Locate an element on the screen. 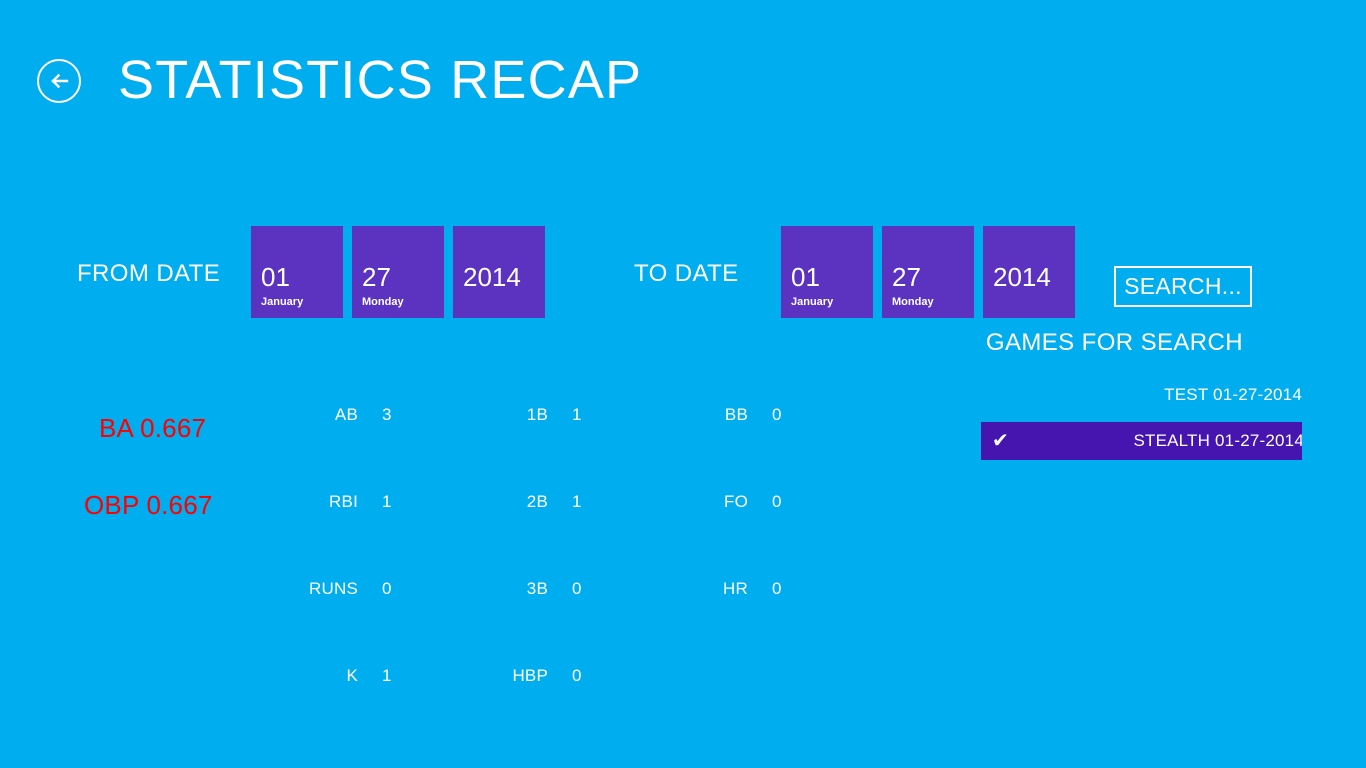 Image resolution: width=1366 pixels, height=768 pixels. list-item: ✔ STEALTH 01-27-2014 is located at coordinates (1141, 441).